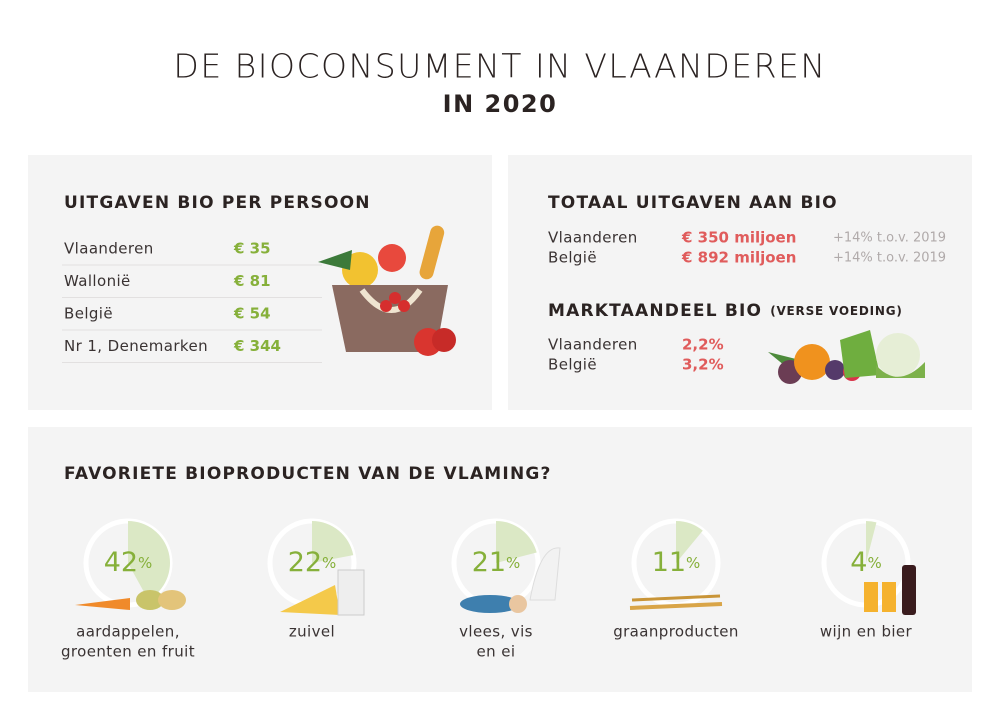 This screenshot has width=1000, height=719. I want to click on product-label: groenten en fruit, so click(128, 652).